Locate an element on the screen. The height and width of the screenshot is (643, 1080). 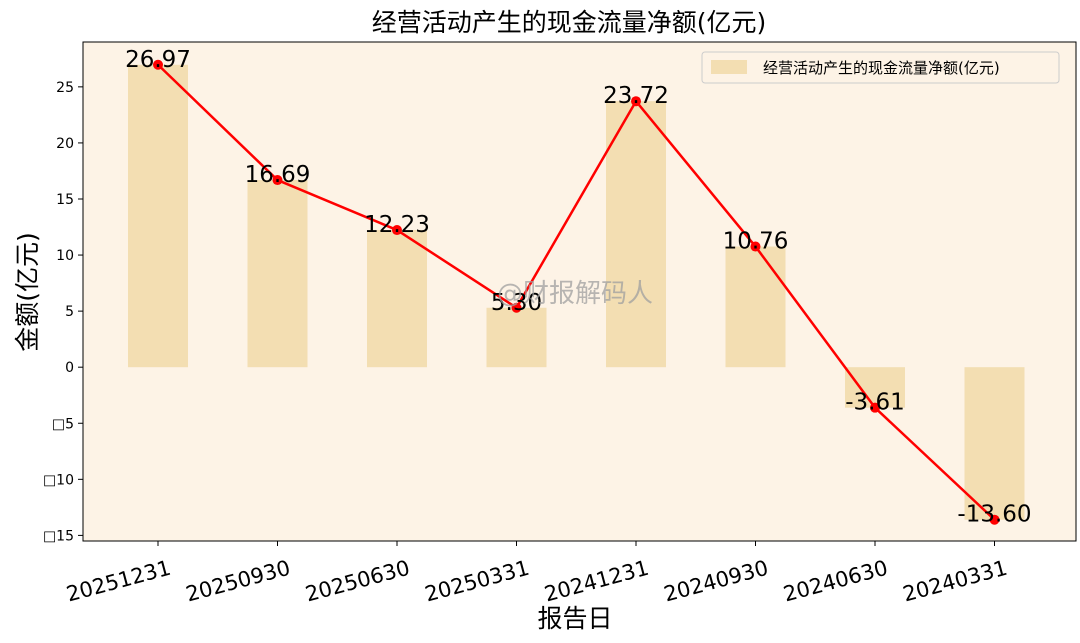
legend-box is located at coordinates (880, 67).